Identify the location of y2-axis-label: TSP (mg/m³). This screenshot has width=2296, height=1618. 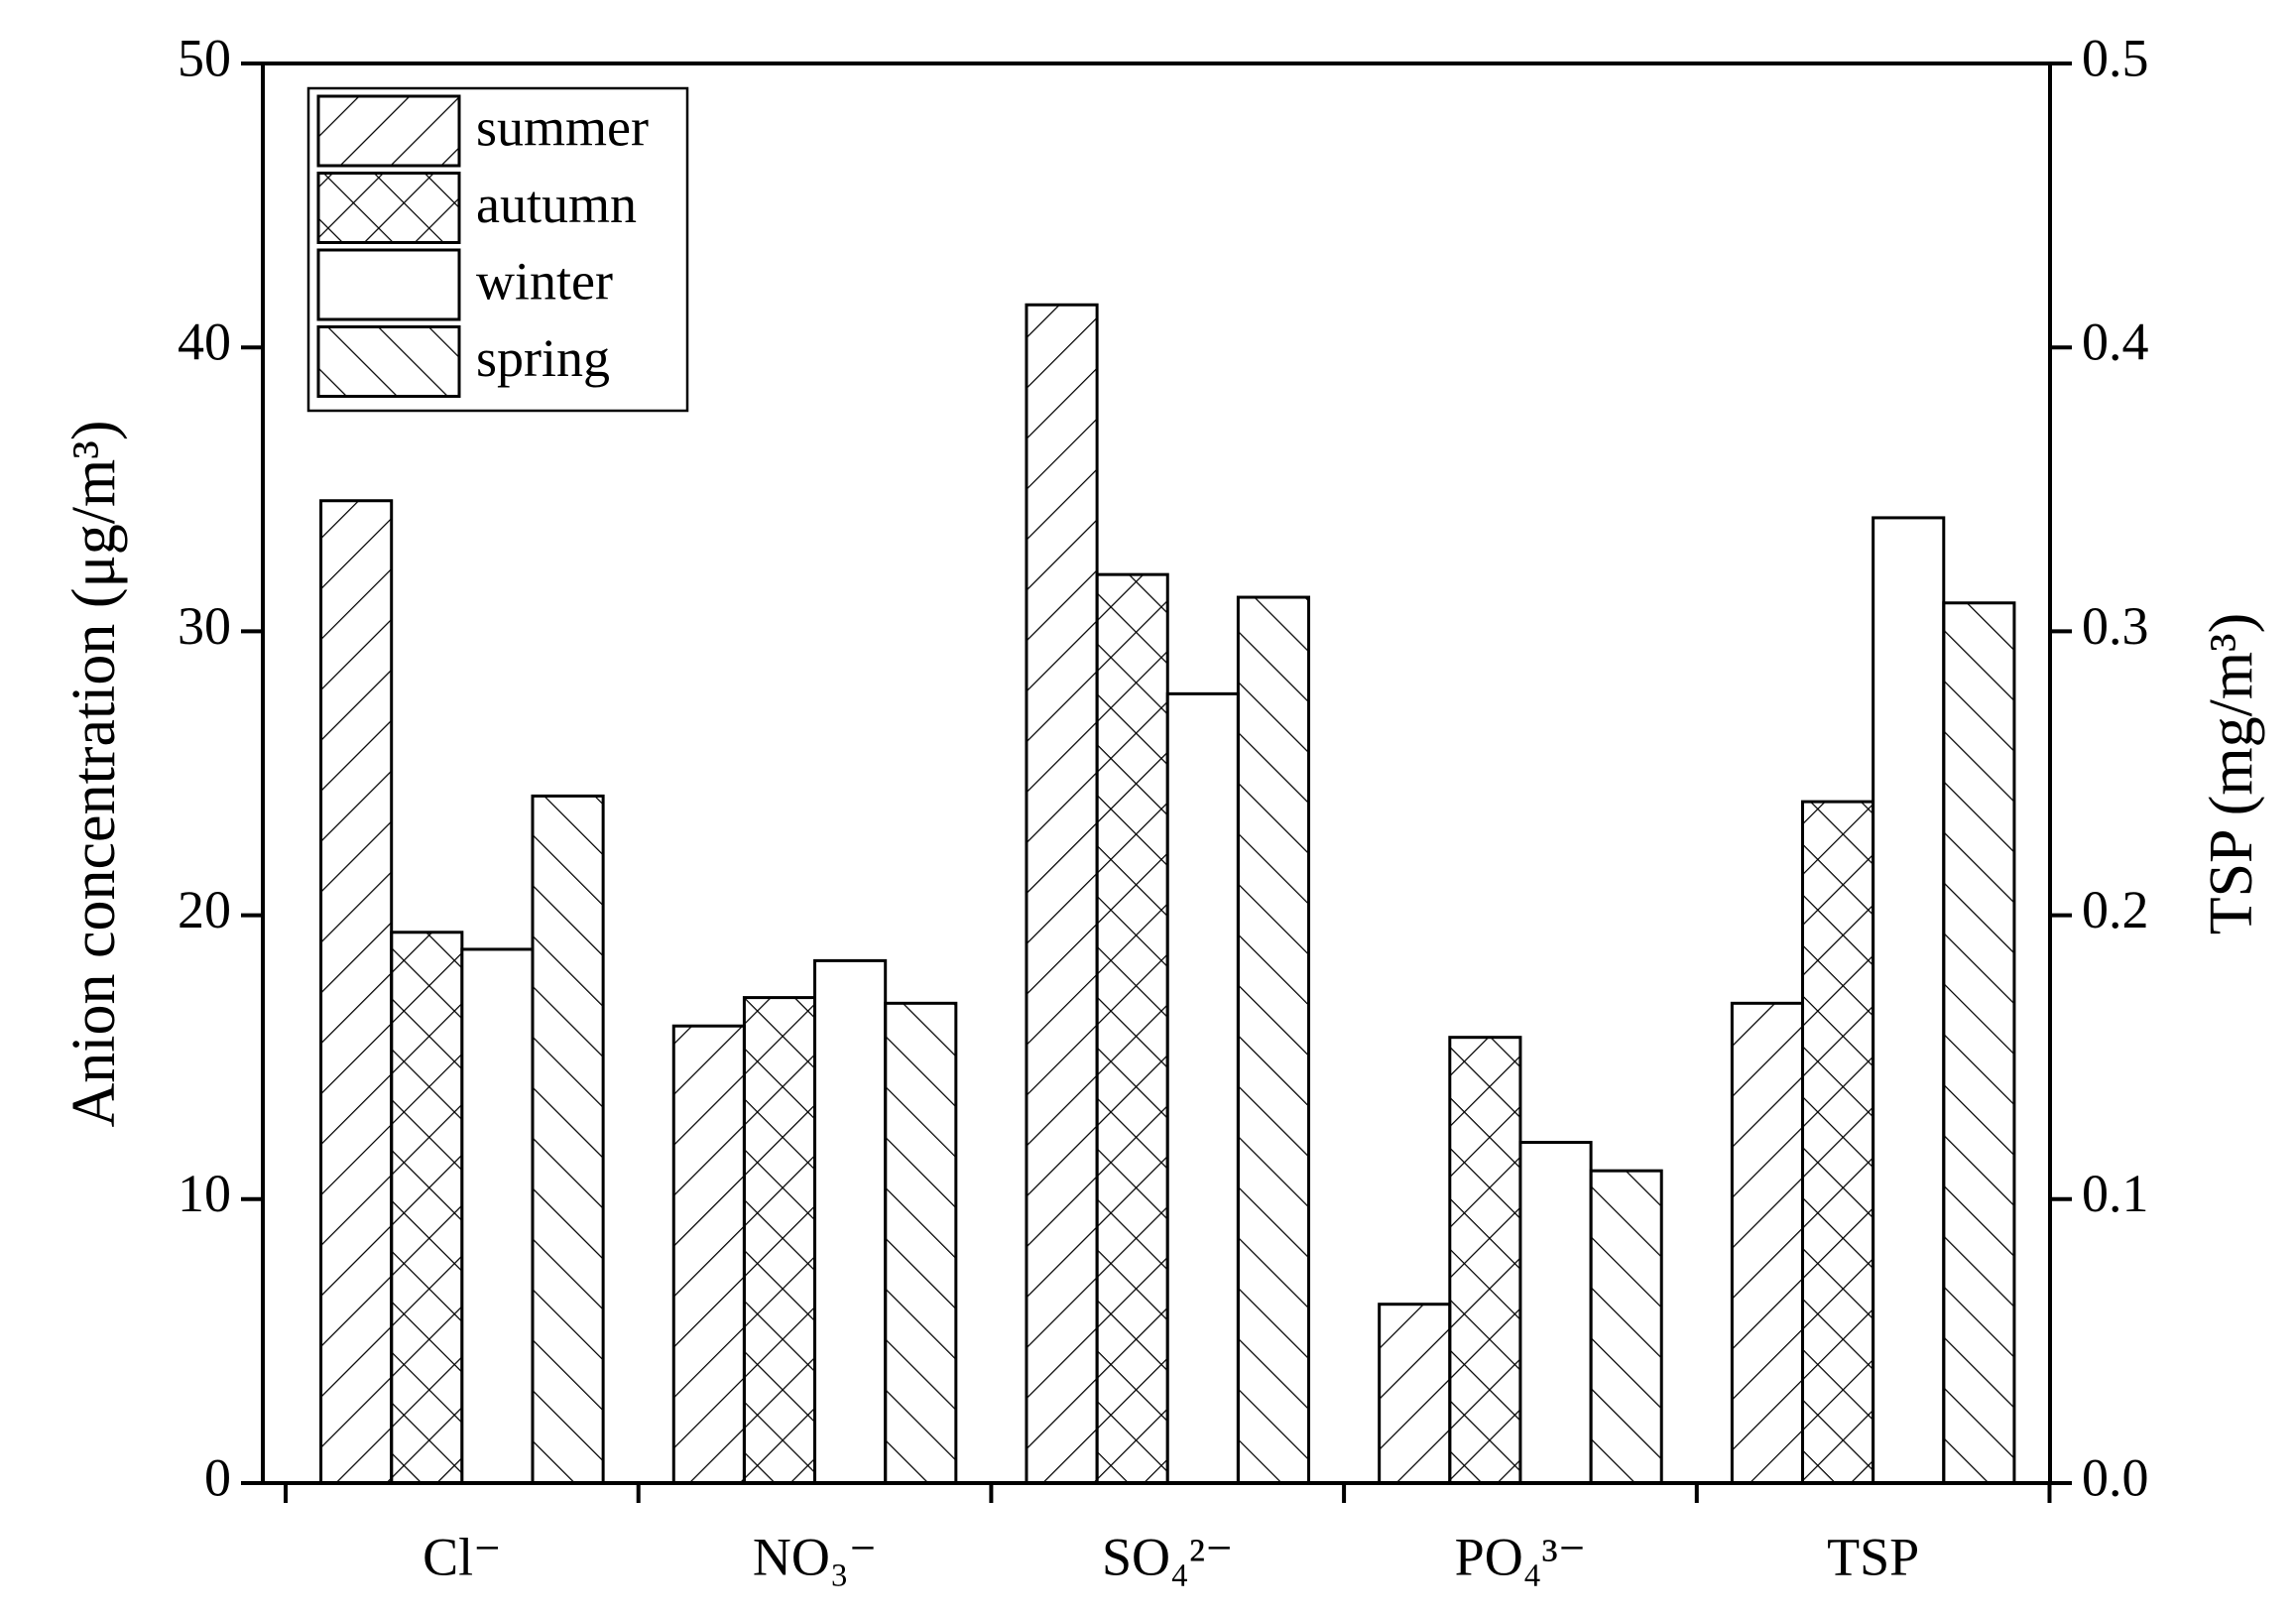
(2231, 774).